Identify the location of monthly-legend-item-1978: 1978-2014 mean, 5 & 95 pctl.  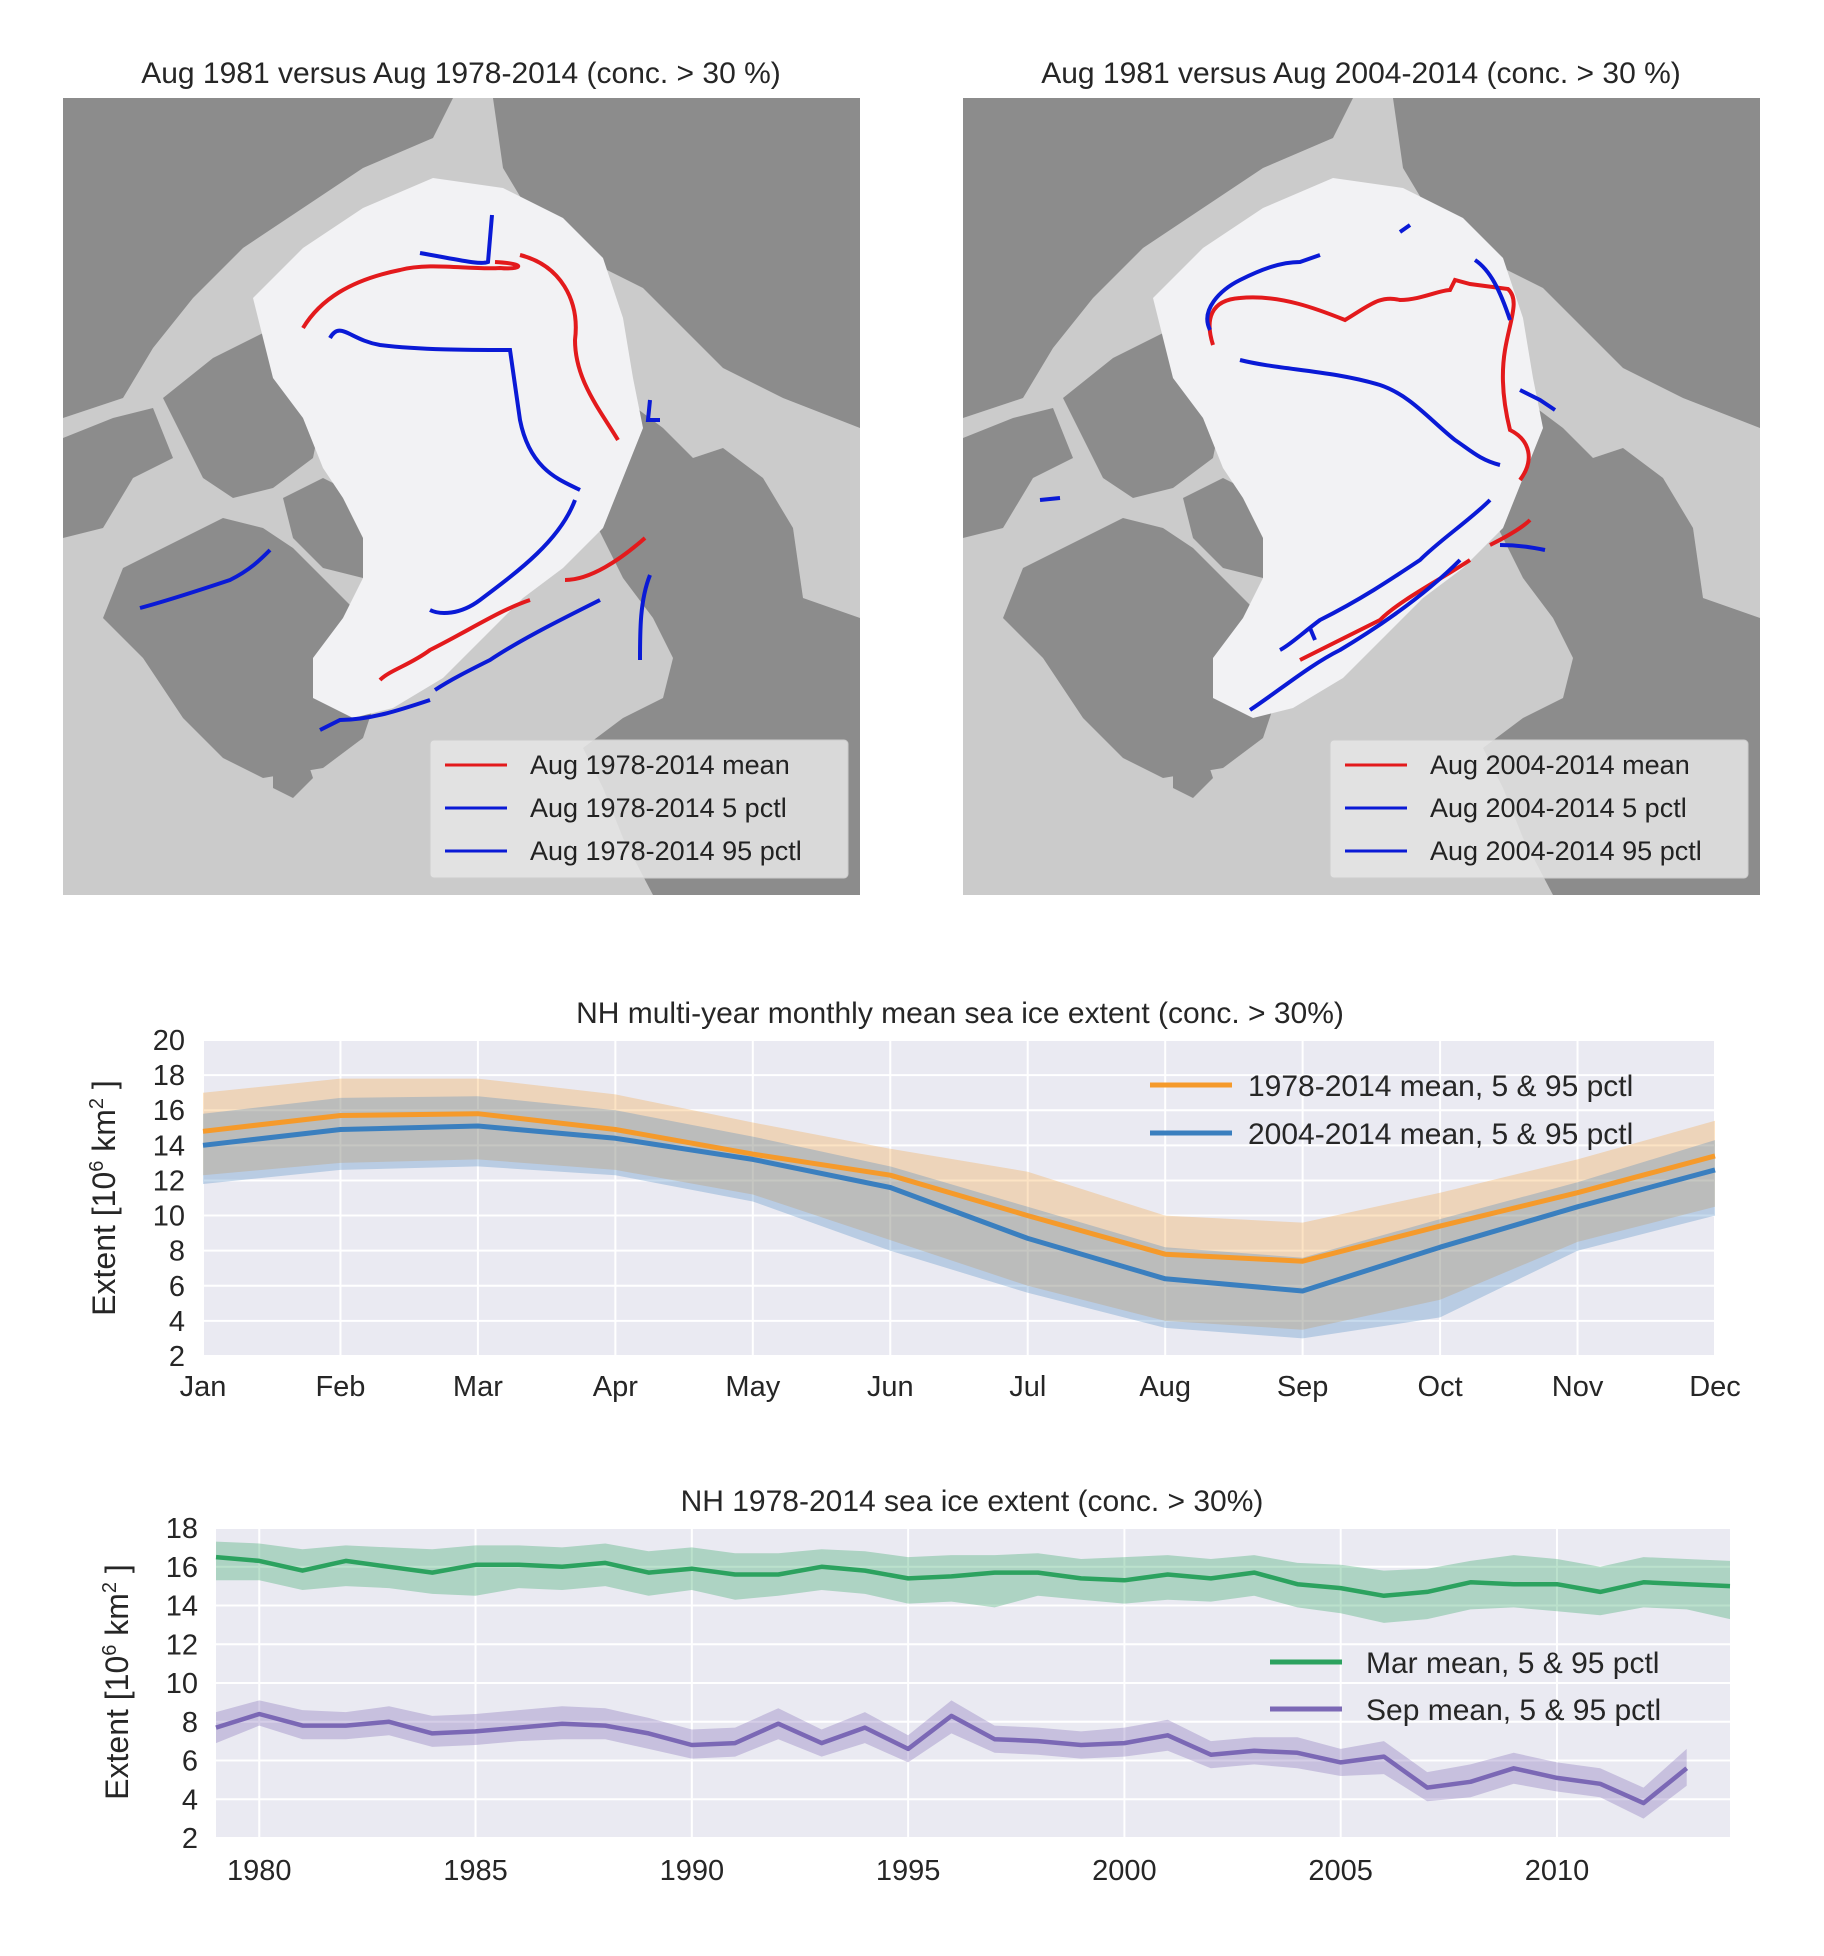
(1440, 1086).